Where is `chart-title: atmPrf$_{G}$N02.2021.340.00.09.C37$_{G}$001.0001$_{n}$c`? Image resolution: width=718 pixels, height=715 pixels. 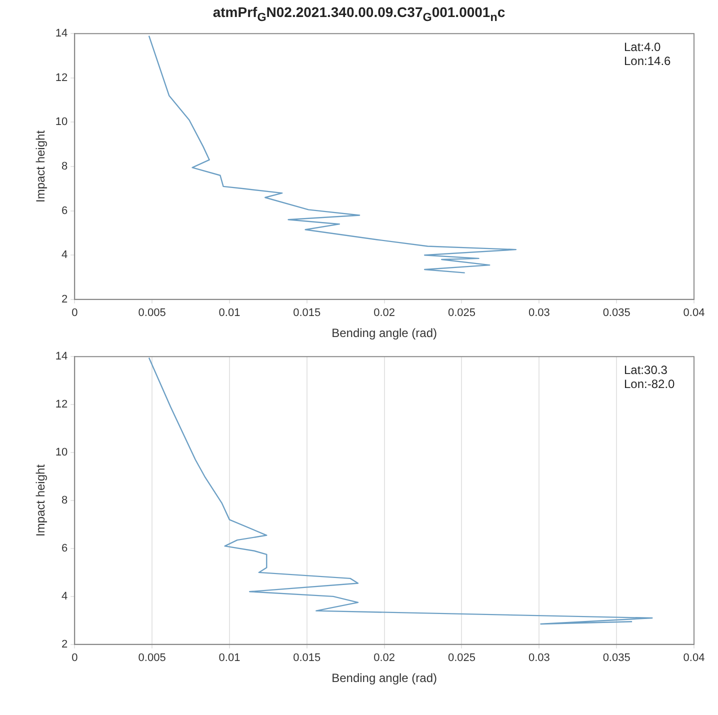
chart-title: atmPrf$_{G}$N02.2021.340.00.09.C37$_{G}$001.0001$_{n}$c is located at coordinates (359, 13).